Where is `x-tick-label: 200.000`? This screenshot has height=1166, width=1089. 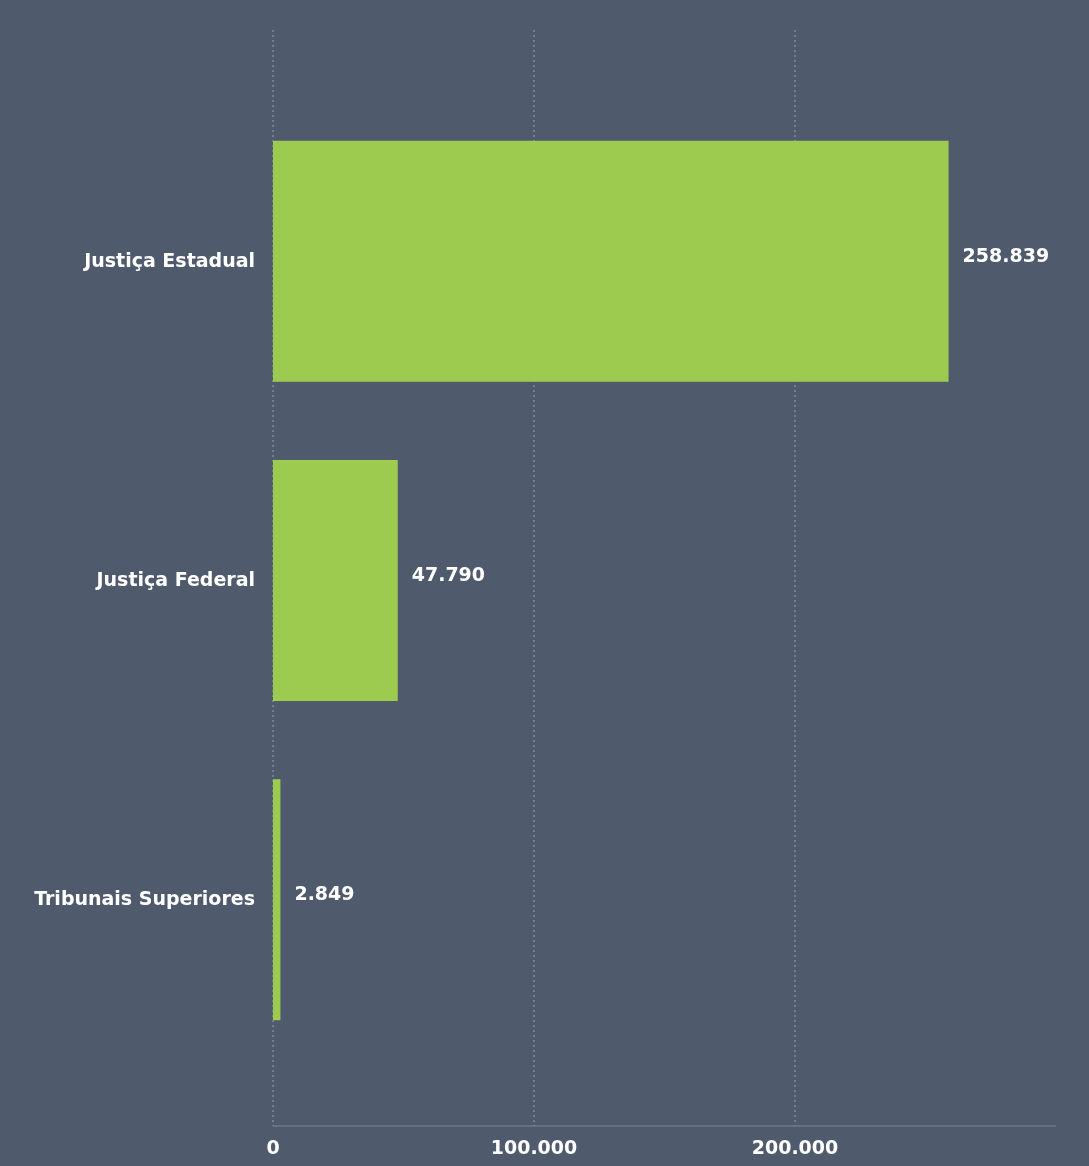 x-tick-label: 200.000 is located at coordinates (795, 1147).